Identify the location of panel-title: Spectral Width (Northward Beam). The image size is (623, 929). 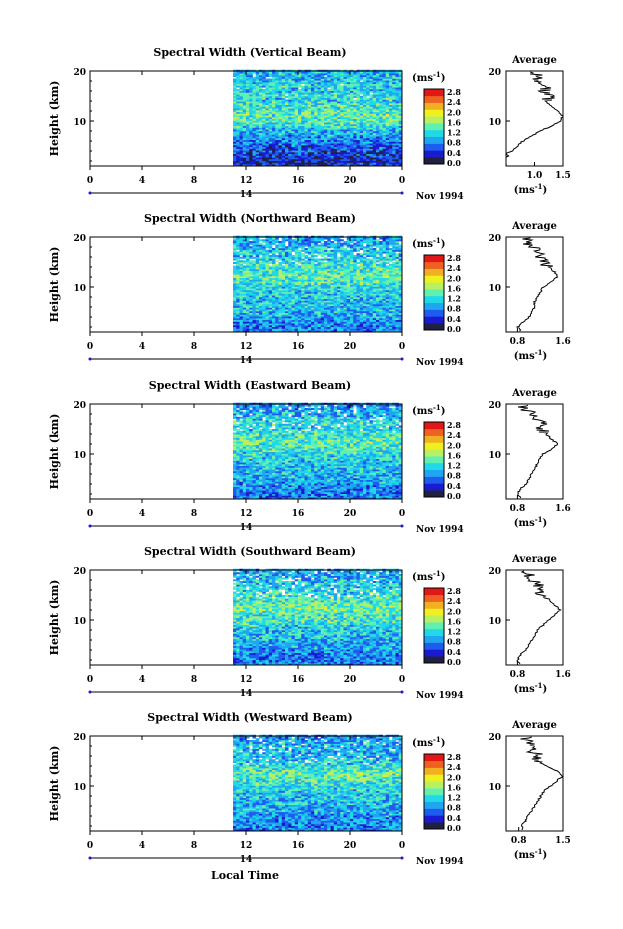
(250, 218).